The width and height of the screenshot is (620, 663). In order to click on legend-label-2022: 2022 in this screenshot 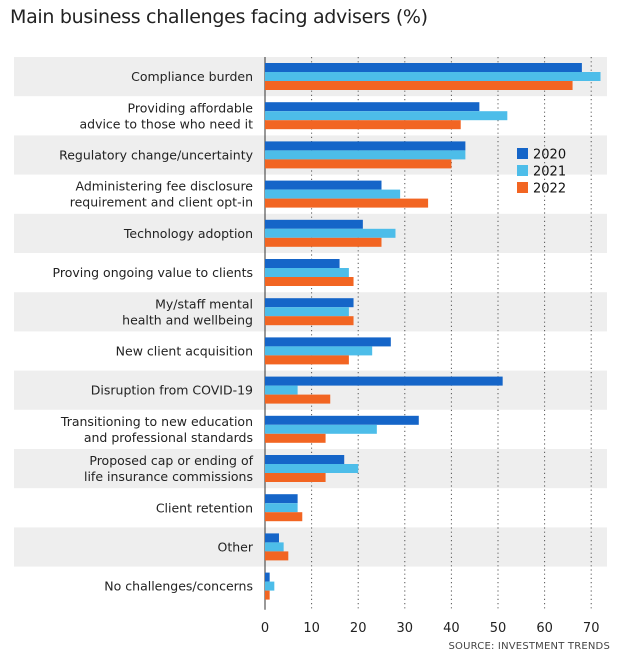, I will do `click(549, 189)`.